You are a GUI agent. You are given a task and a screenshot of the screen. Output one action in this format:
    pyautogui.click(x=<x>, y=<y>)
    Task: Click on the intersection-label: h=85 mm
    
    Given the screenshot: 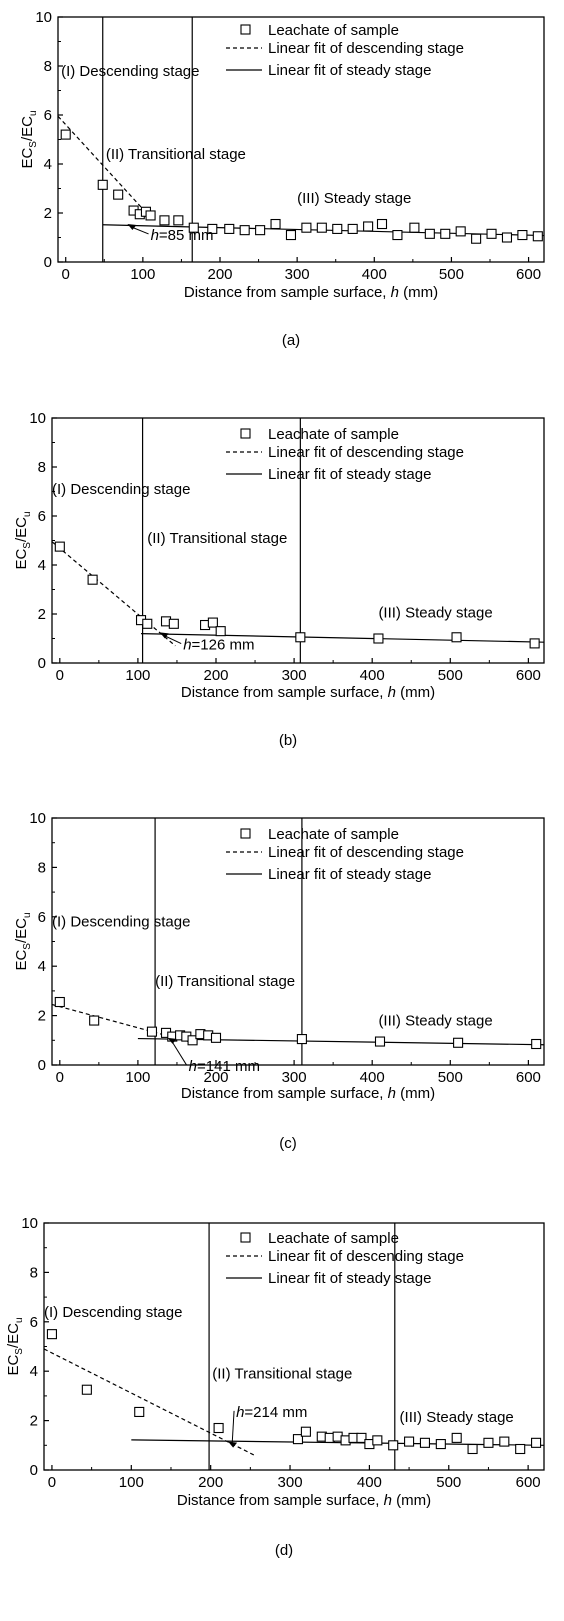 What is the action you would take?
    pyautogui.click(x=182, y=235)
    